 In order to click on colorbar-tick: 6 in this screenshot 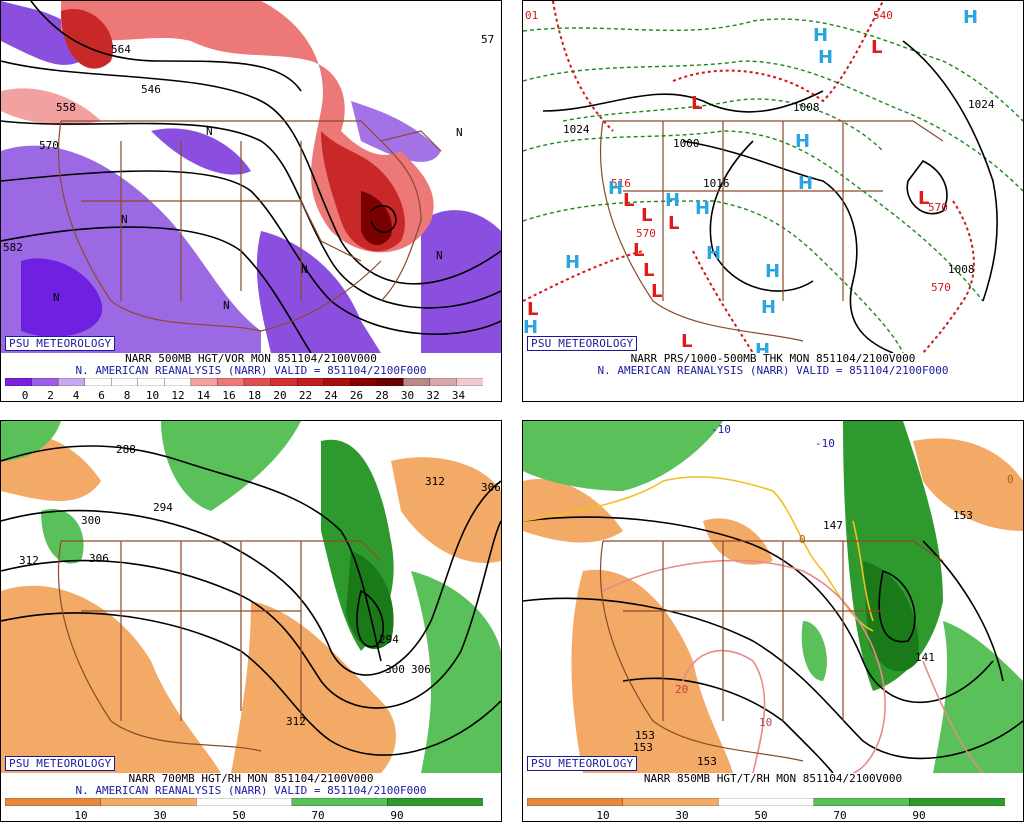, I will do `click(101, 395)`.